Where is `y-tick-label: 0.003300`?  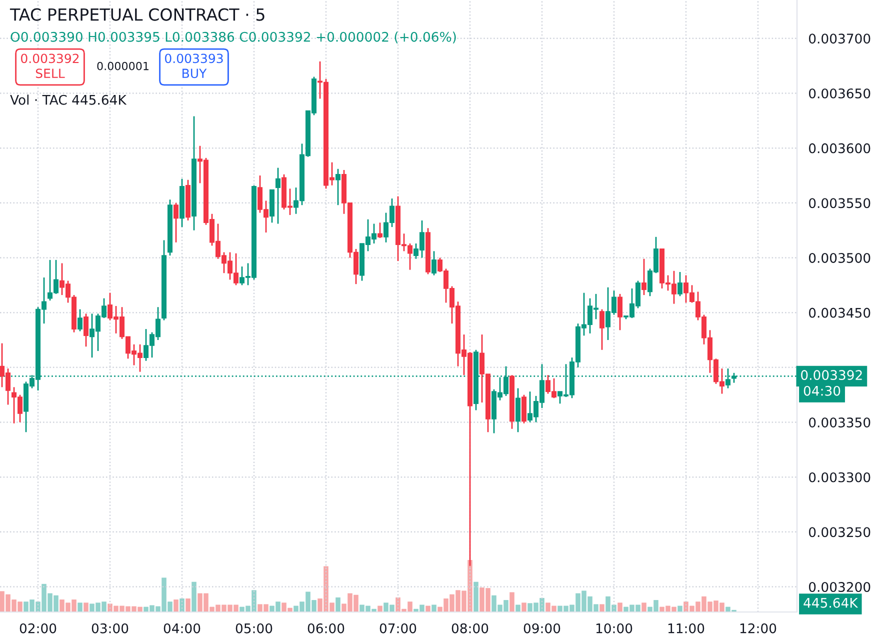 y-tick-label: 0.003300 is located at coordinates (839, 477).